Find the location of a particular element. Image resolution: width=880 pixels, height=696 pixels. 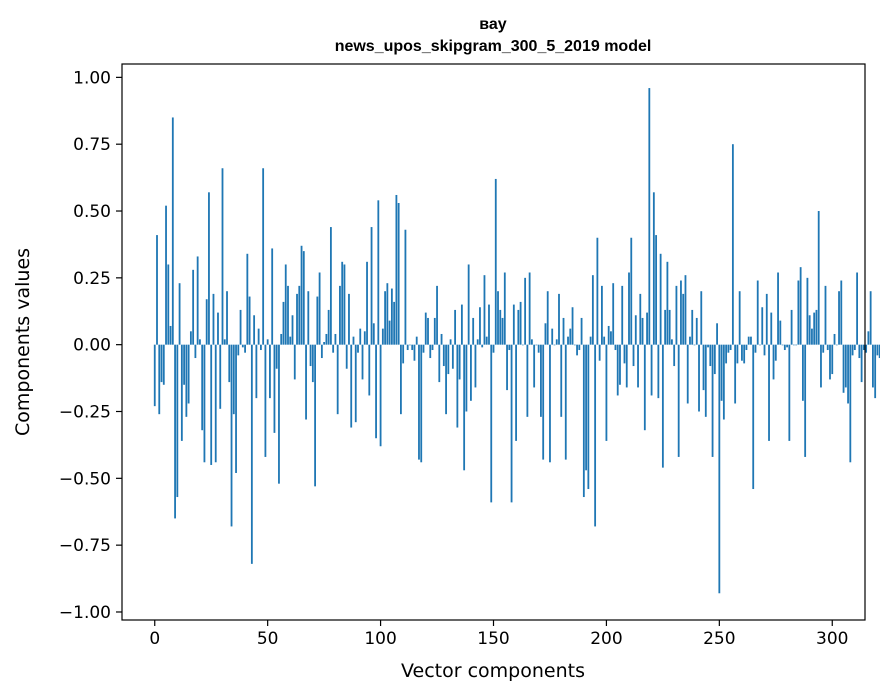

x-axis-ticks: 0 50 100 150 200 250 300 is located at coordinates (498, 634).